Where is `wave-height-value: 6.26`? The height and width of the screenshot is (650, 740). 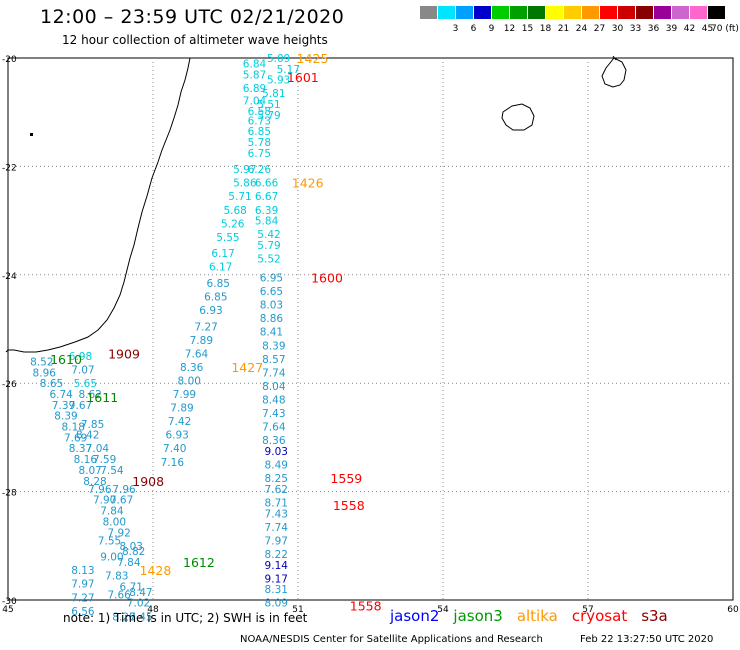 wave-height-value: 6.26 is located at coordinates (260, 170).